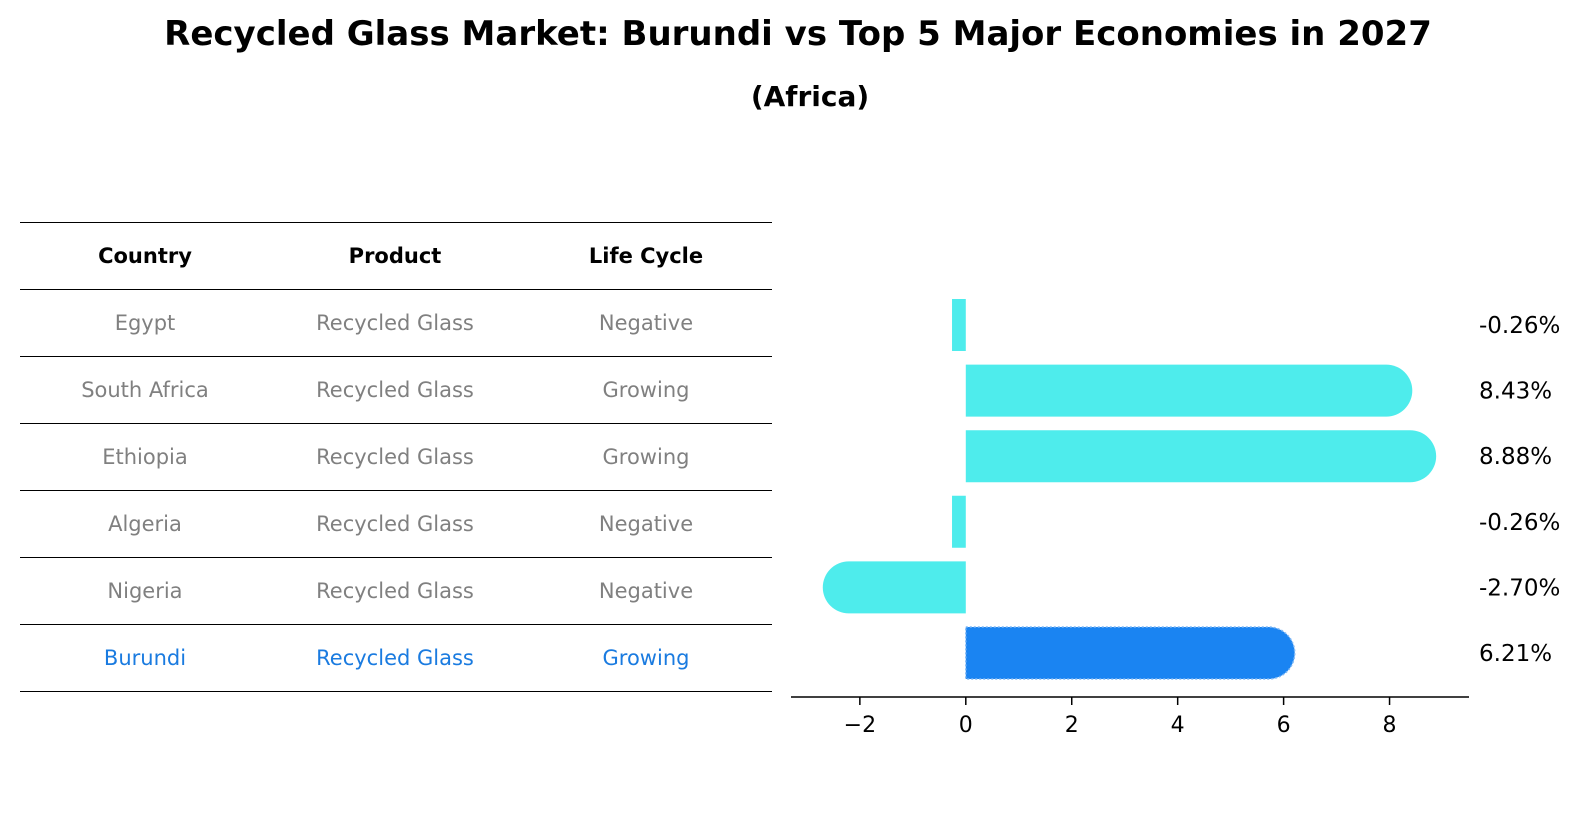 Image resolution: width=1596 pixels, height=823 pixels. I want to click on value-label: 6.21%, so click(1515, 654).